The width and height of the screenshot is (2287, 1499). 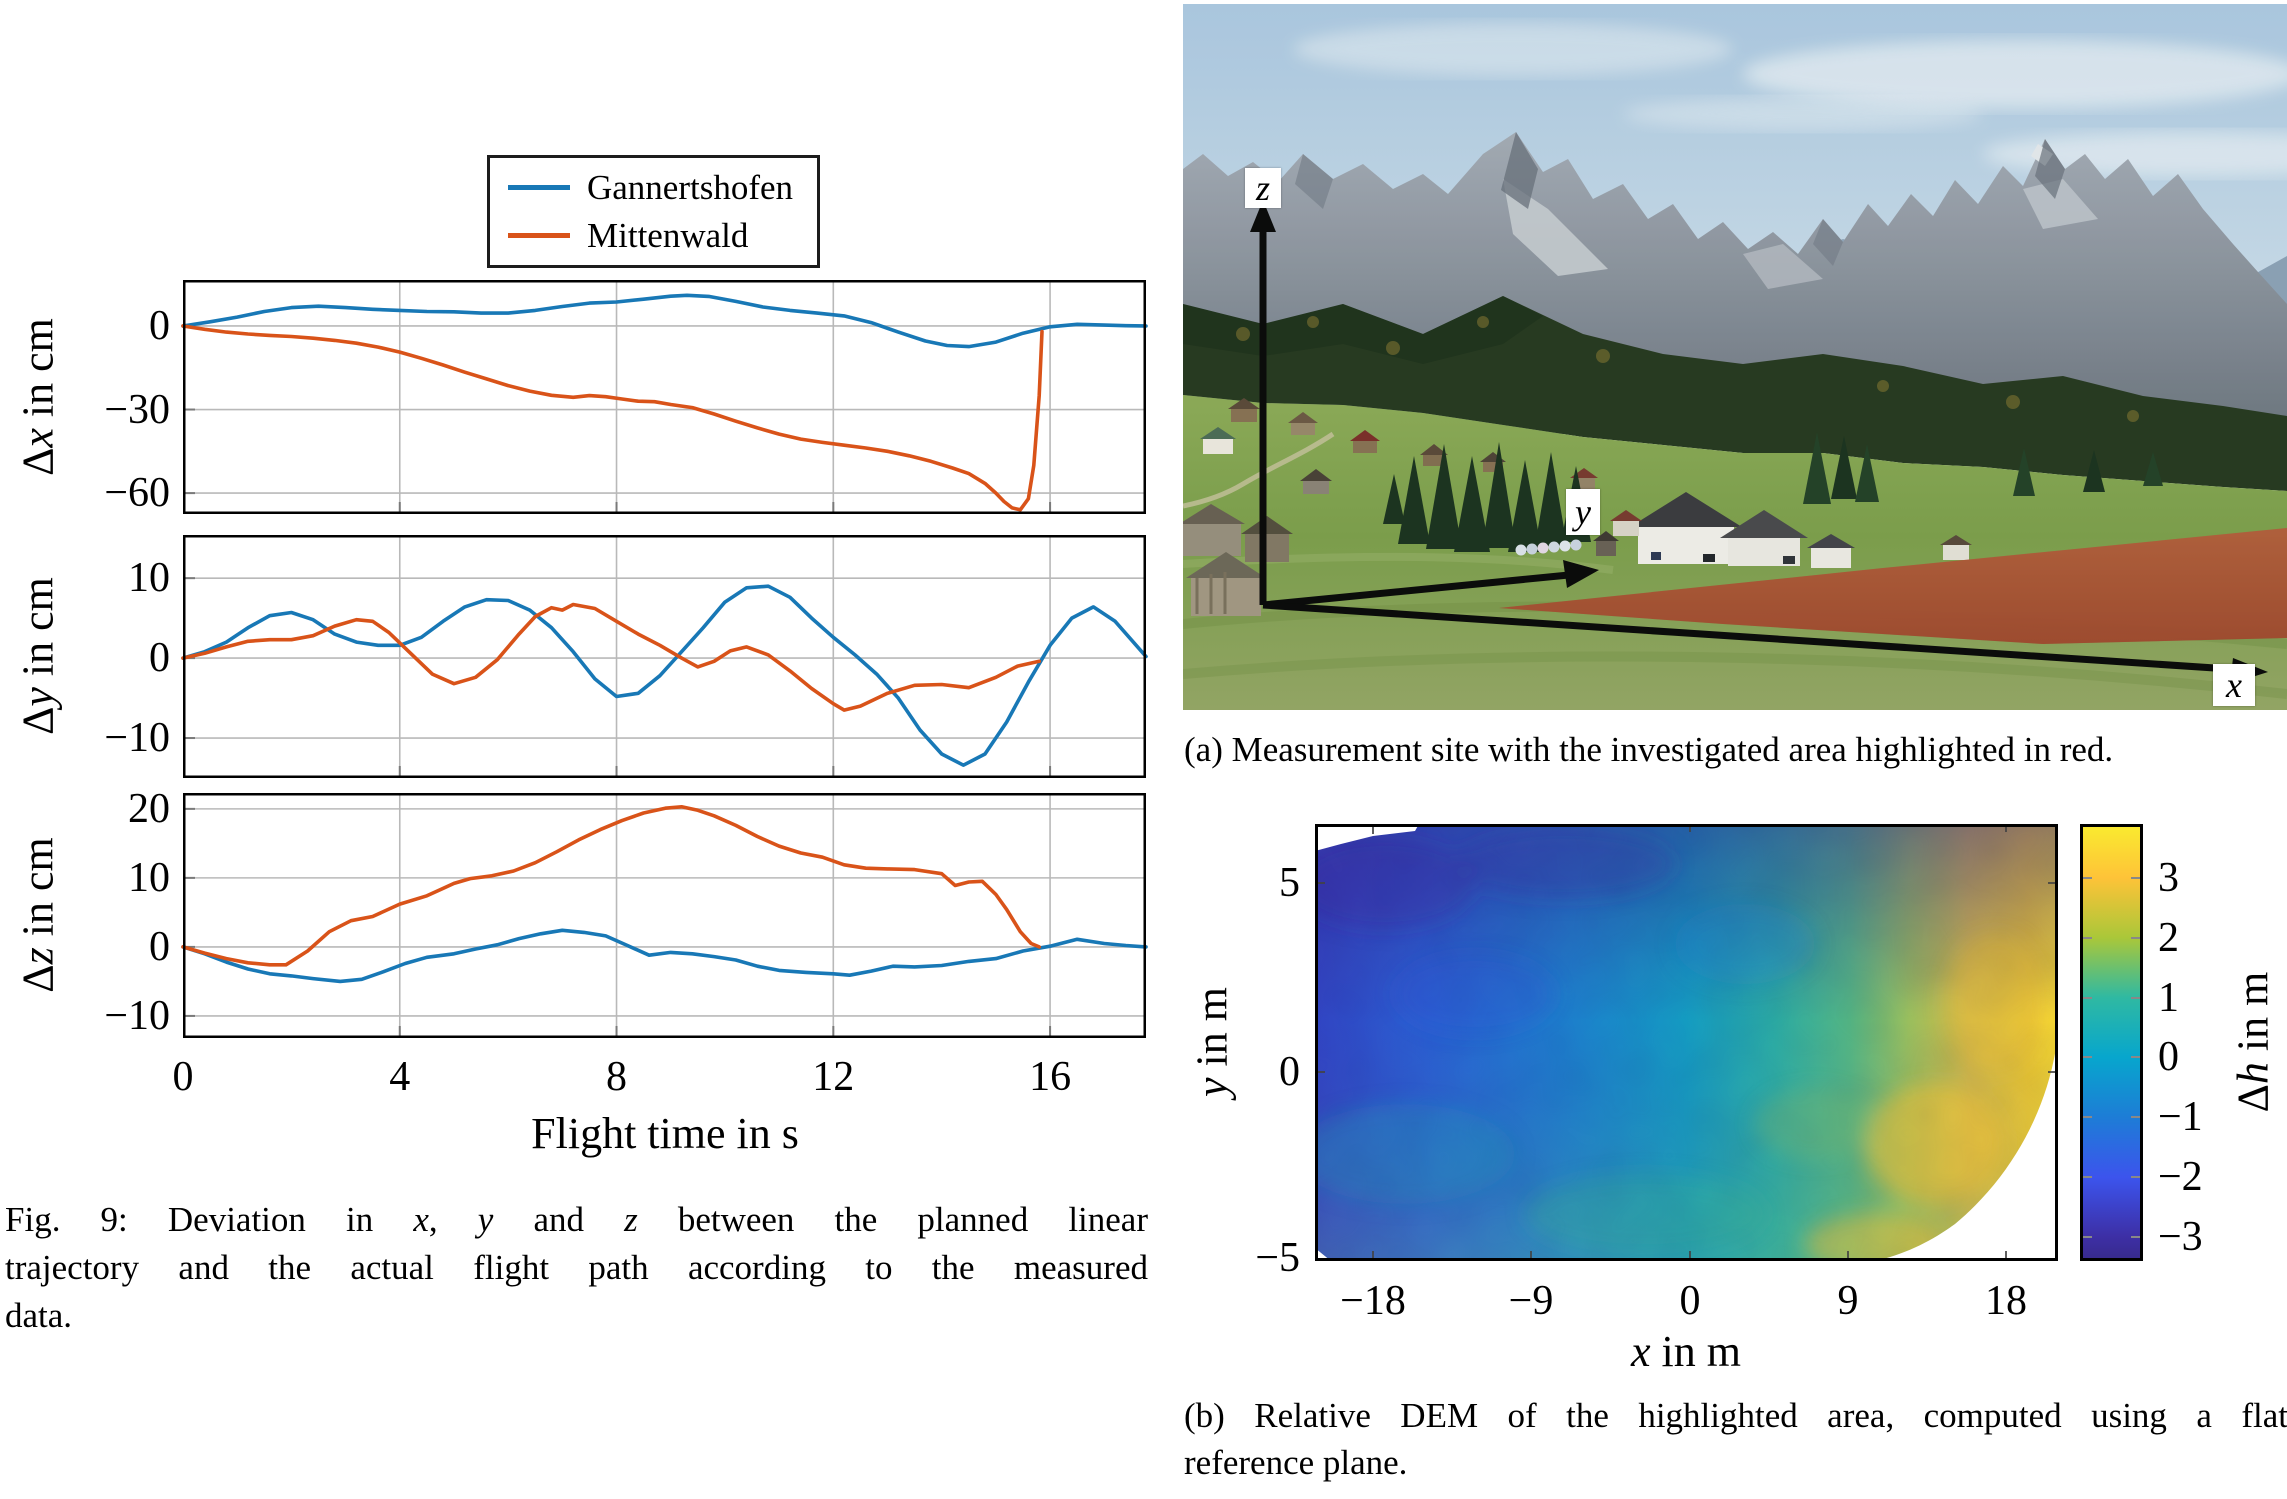 I want to click on axis-label-dy: Δy in cm, so click(x=38, y=656).